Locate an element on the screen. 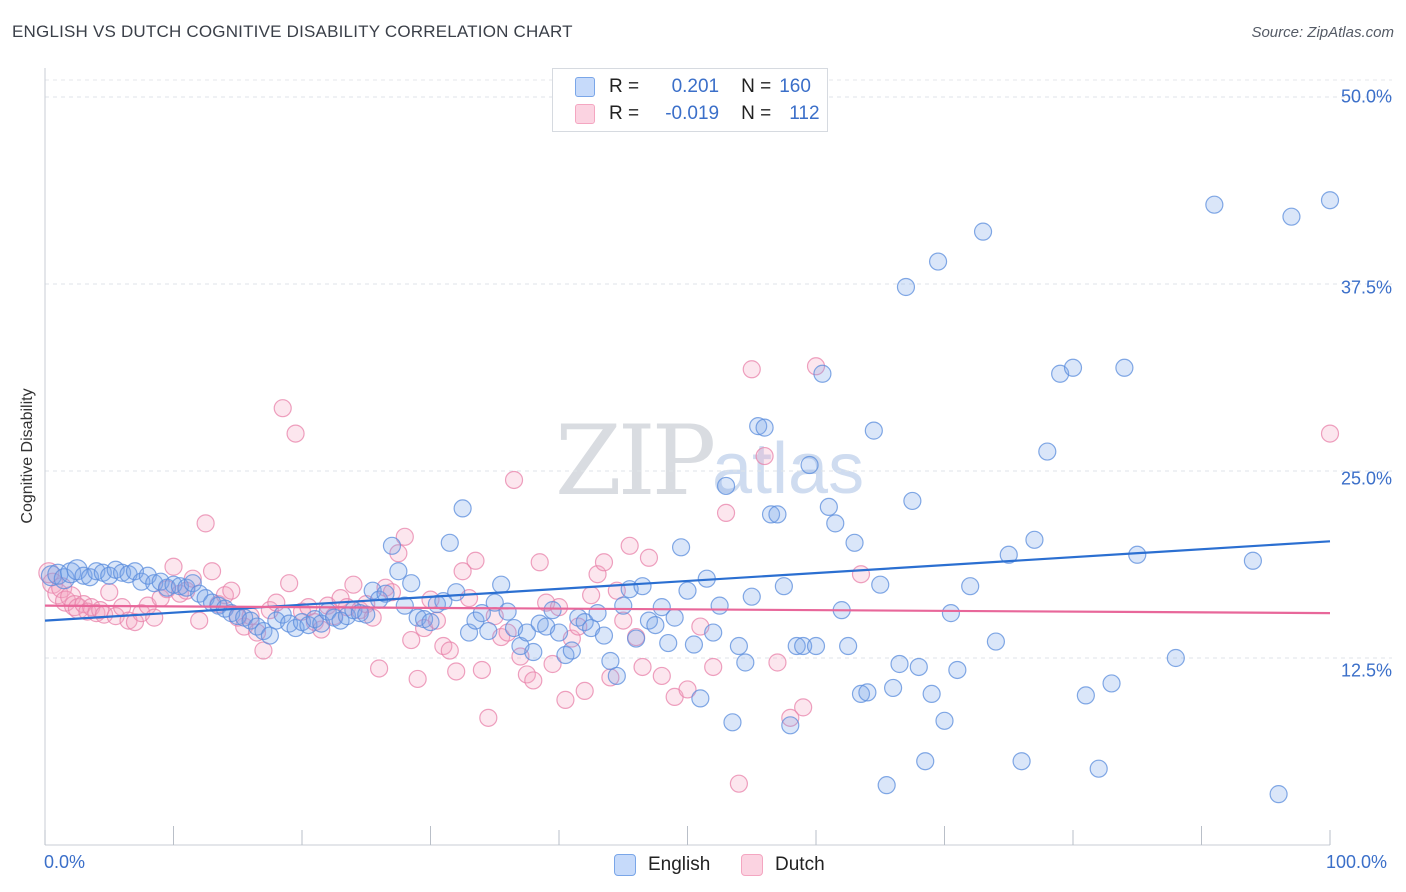 The image size is (1406, 892). legend-row-dutch: R = -0.019 N = 112 is located at coordinates (697, 114).